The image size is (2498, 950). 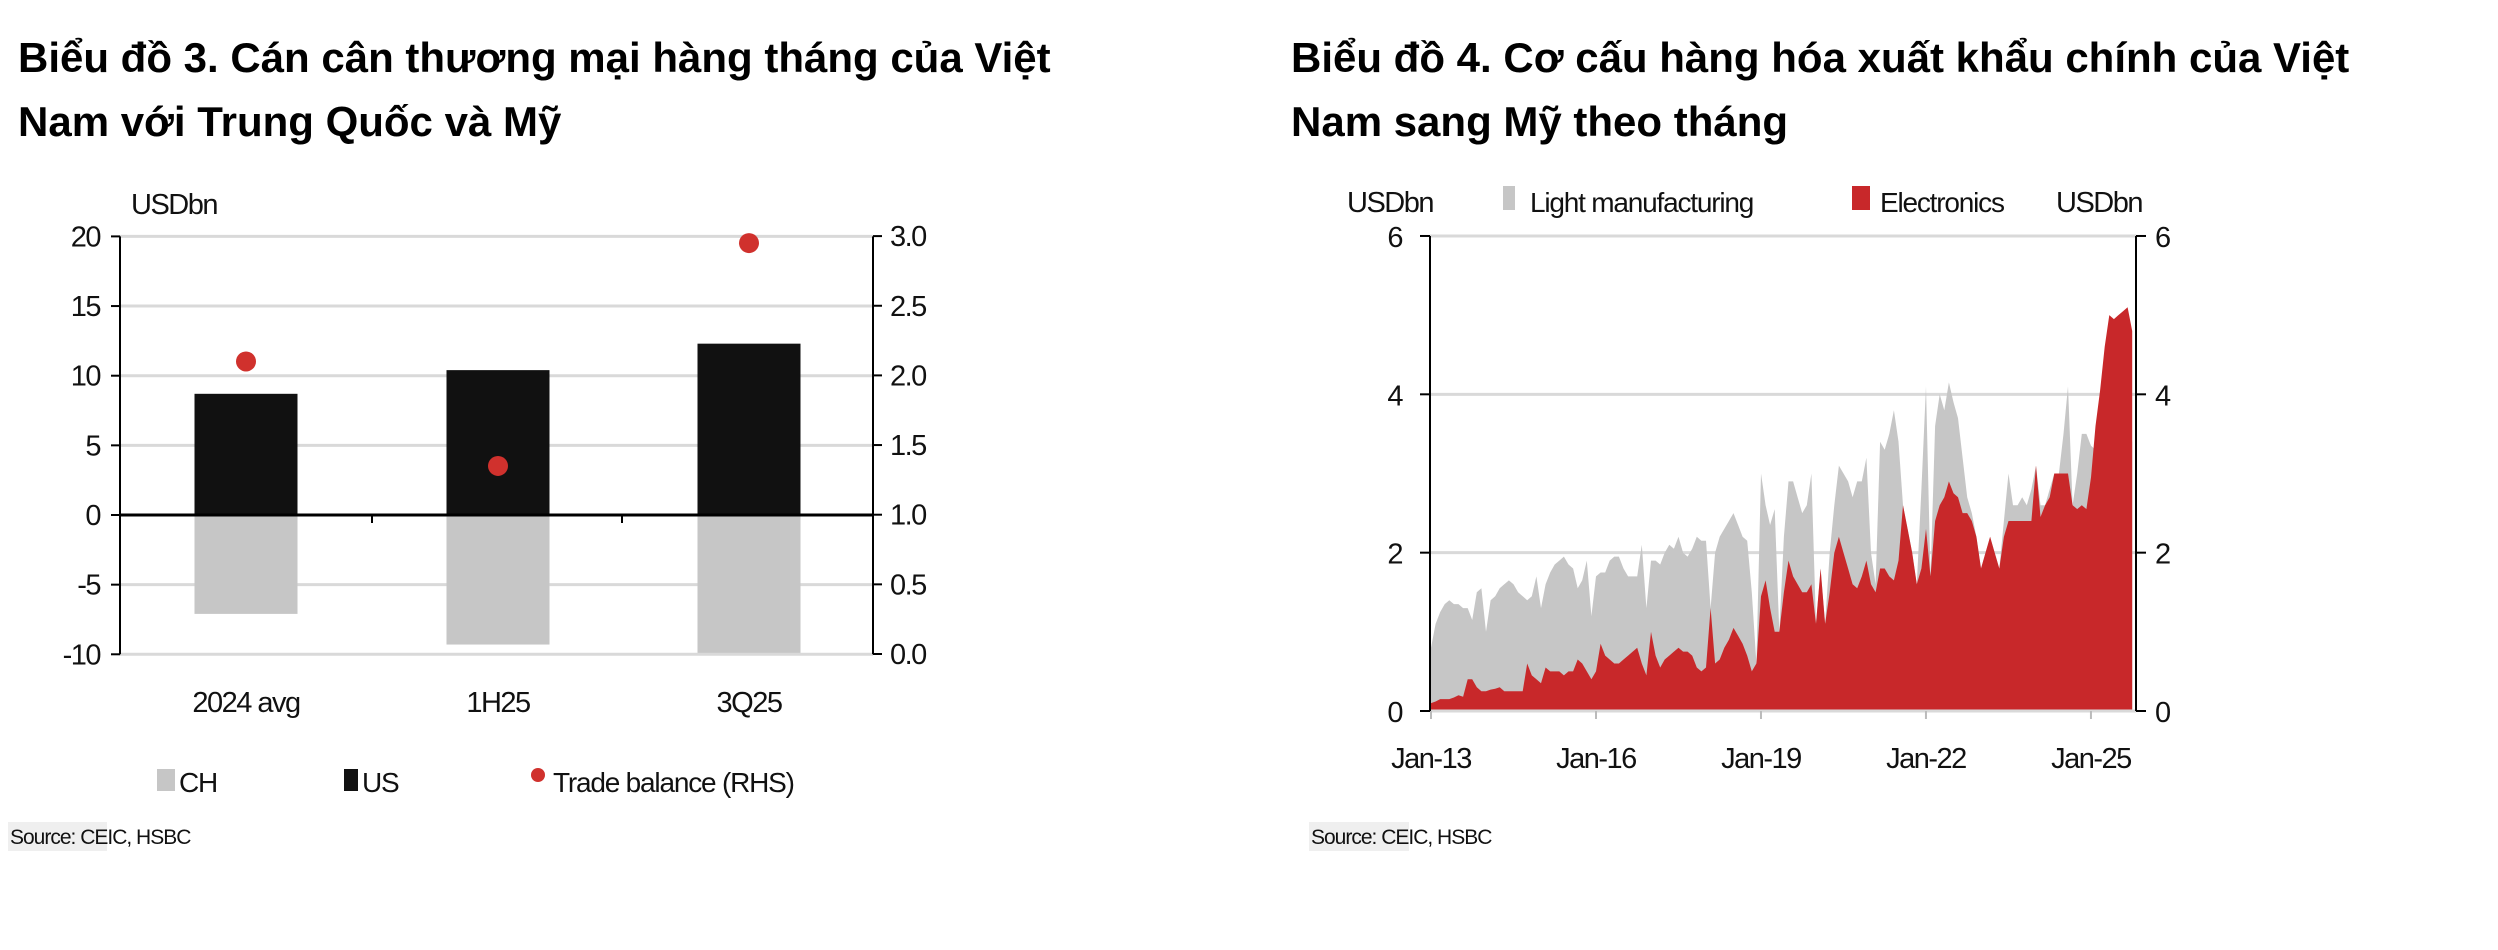 I want to click on y2-tick-label: 1.0, so click(x=908, y=516).